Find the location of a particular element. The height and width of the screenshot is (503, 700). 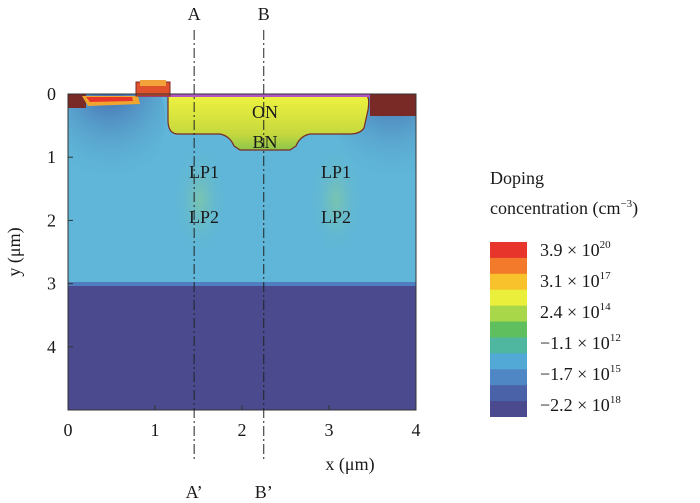

colorbar-gradient is located at coordinates (508, 329).